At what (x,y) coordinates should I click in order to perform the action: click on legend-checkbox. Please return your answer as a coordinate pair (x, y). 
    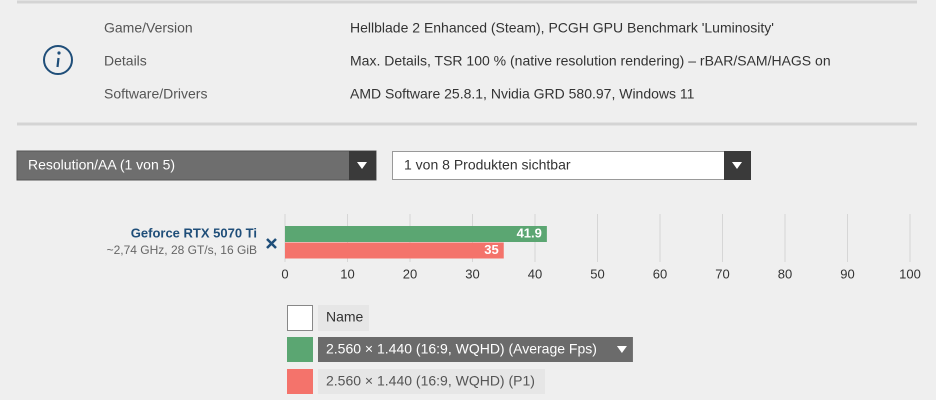
    Looking at the image, I should click on (300, 318).